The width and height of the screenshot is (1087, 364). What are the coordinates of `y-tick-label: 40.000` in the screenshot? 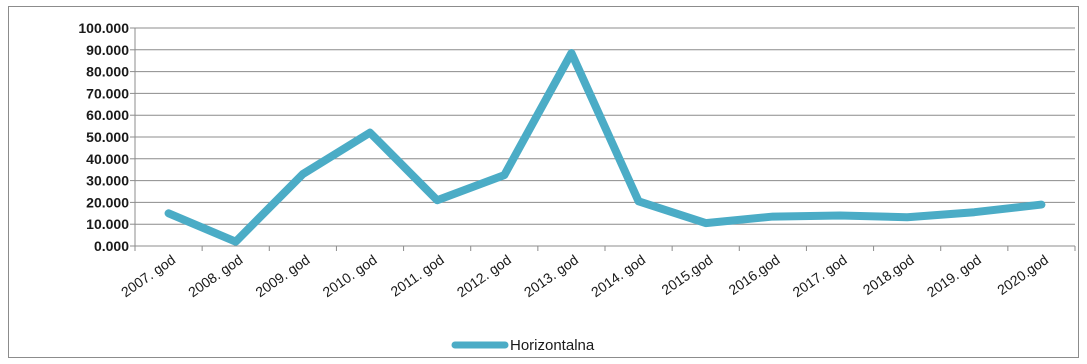 It's located at (107, 159).